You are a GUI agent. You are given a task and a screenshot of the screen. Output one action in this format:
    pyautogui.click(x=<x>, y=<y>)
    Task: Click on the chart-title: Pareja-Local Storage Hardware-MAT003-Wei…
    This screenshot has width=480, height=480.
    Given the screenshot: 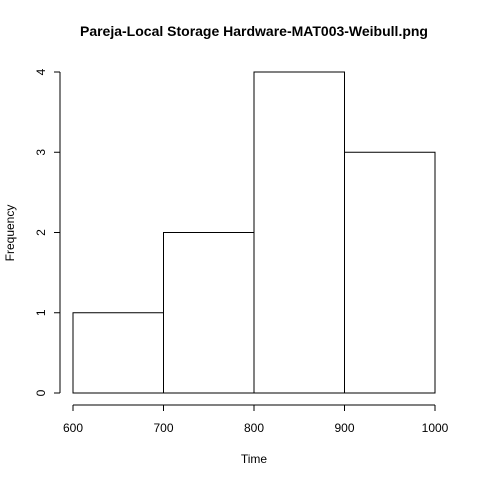 What is the action you would take?
    pyautogui.click(x=254, y=31)
    